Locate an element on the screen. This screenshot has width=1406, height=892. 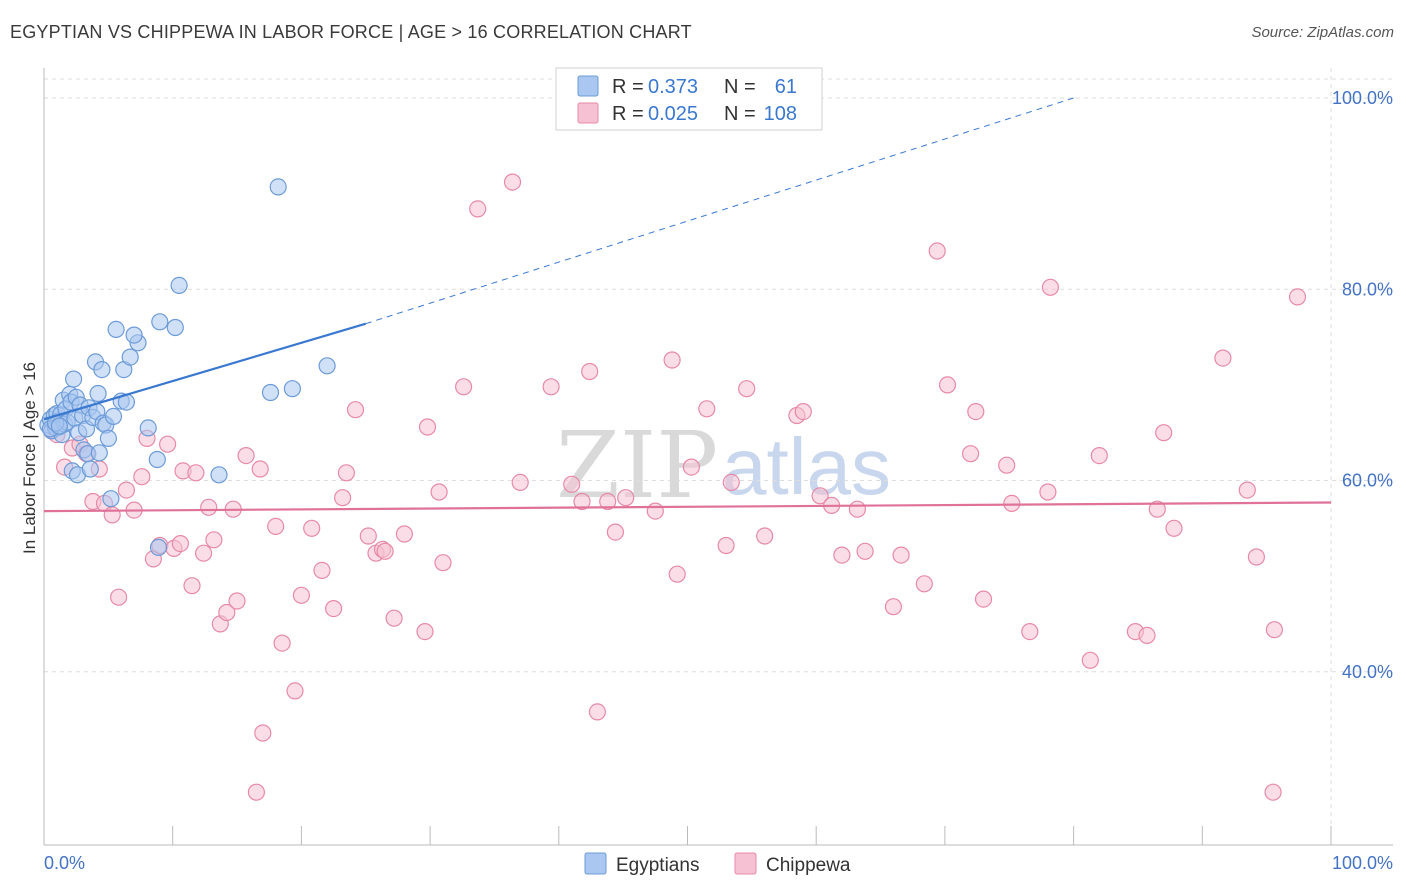
bottom-legend-label-chippewa: Chippewa is located at coordinates (808, 865).